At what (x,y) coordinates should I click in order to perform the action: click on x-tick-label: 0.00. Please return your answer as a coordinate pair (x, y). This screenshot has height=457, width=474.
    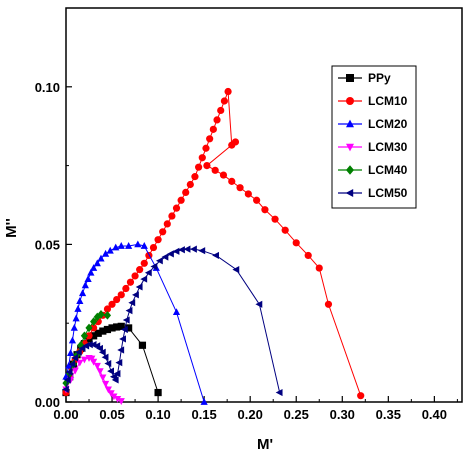
    Looking at the image, I should click on (65, 414).